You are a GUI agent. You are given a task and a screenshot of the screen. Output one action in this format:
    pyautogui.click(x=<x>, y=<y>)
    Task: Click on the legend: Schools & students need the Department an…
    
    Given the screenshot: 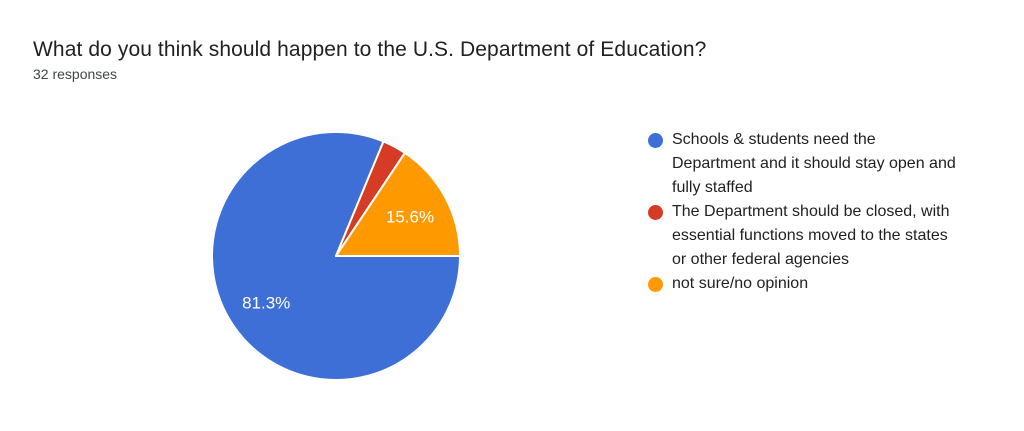 What is the action you would take?
    pyautogui.click(x=823, y=212)
    